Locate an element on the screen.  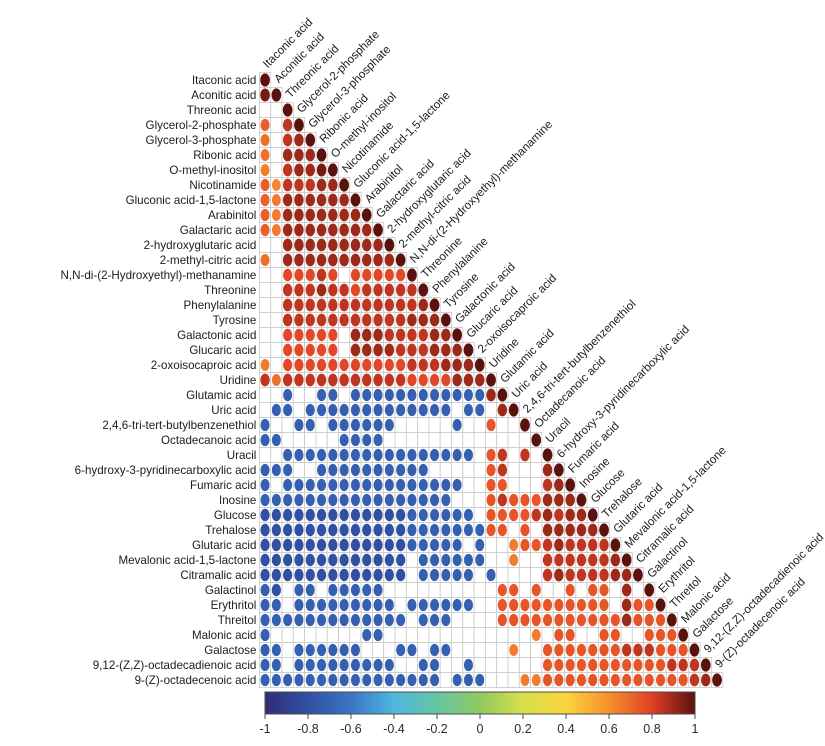
diagonal-label: Mevalonic acid-1,5-lactone is located at coordinates (675, 497).